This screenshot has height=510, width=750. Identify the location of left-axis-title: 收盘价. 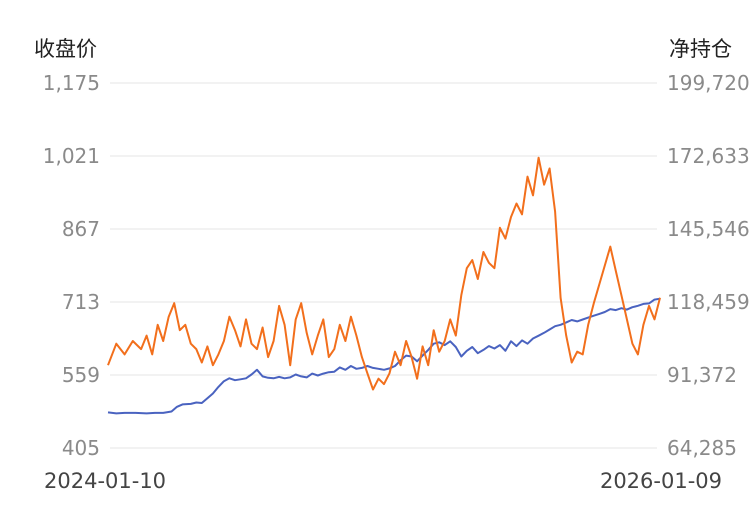
(65, 49).